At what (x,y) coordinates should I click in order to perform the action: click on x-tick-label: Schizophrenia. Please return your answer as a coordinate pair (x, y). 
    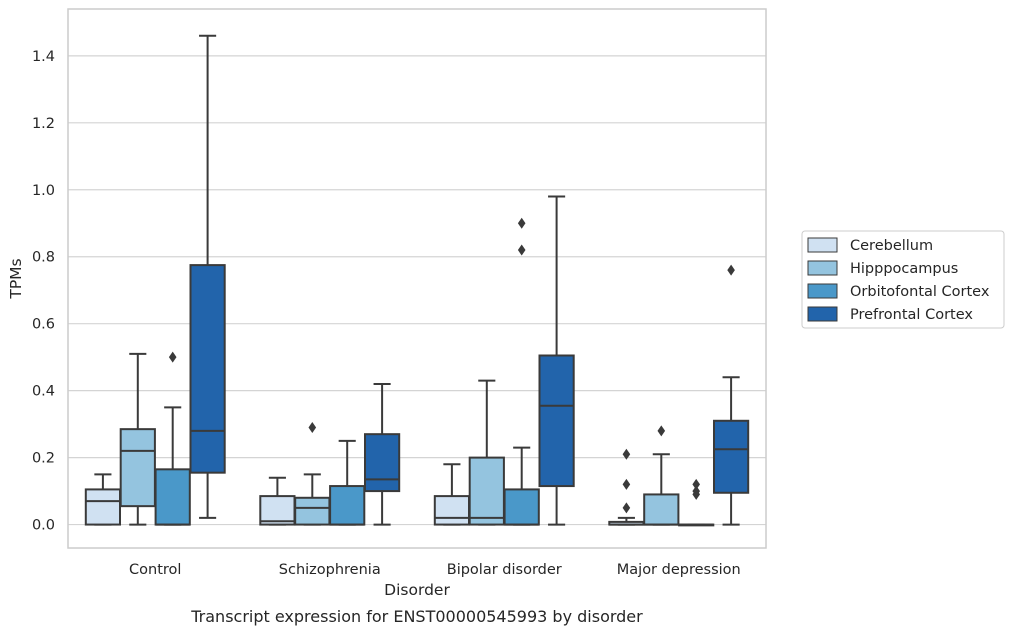
    Looking at the image, I should click on (330, 570).